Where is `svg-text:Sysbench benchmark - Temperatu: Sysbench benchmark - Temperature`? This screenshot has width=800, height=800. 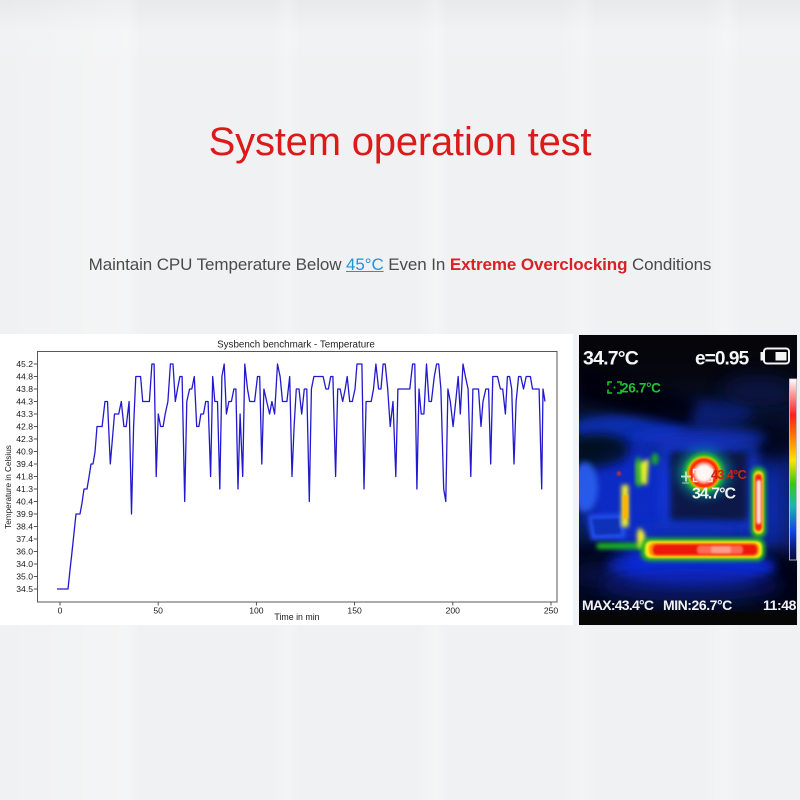 svg-text:Sysbench benchmark - Temperatu: Sysbench benchmark - Temperature is located at coordinates (296, 345).